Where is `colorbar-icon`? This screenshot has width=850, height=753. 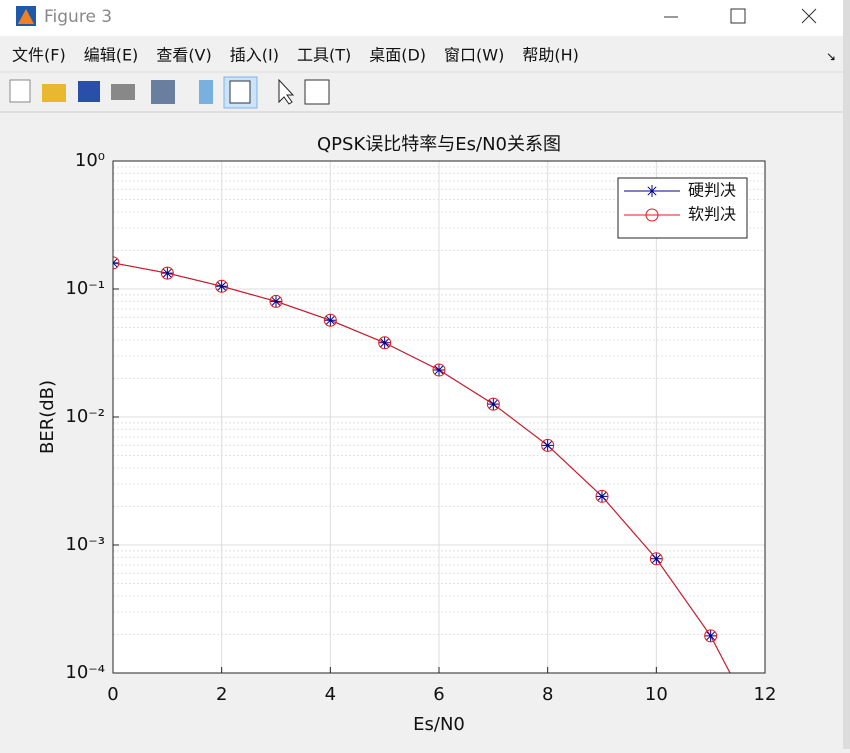
colorbar-icon is located at coordinates (206, 92).